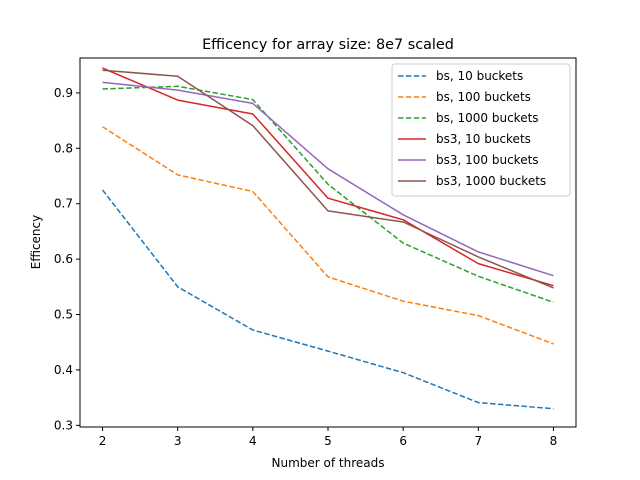 This screenshot has width=640, height=480. I want to click on y-tick-label: 0.6, so click(63, 259).